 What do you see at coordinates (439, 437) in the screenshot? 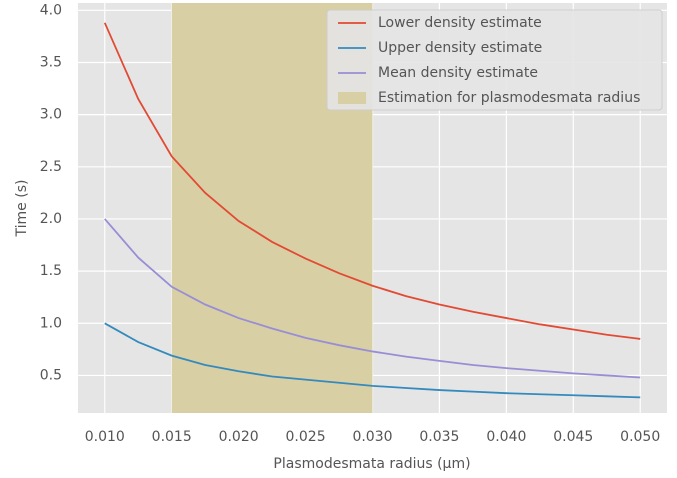
I see `x-tick-label: 0.035` at bounding box center [439, 437].